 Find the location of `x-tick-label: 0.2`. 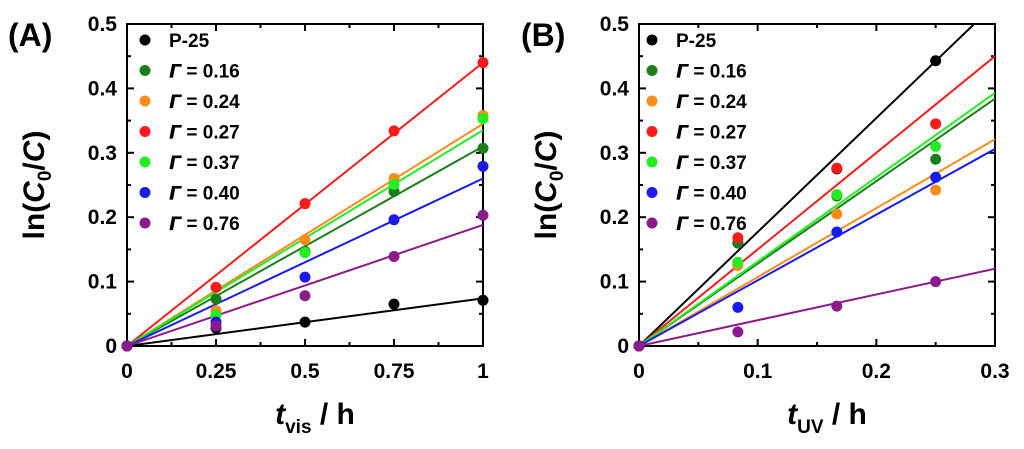

x-tick-label: 0.2 is located at coordinates (876, 371).